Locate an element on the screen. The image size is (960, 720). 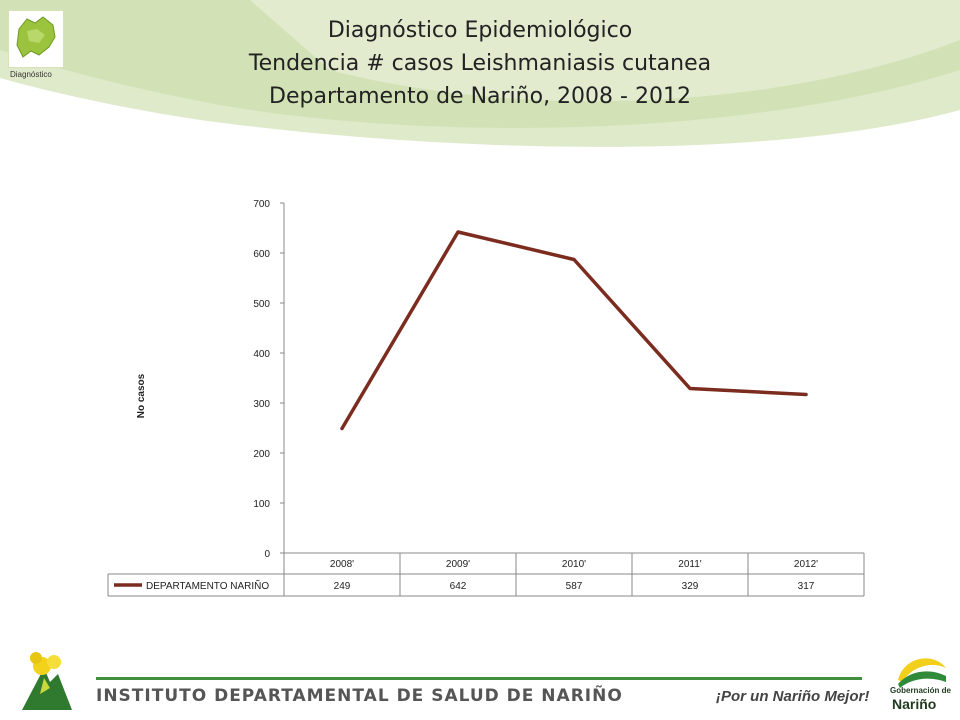
page-title-line-3: Departamento de Nariño, 2008 - 2012 is located at coordinates (480, 96).